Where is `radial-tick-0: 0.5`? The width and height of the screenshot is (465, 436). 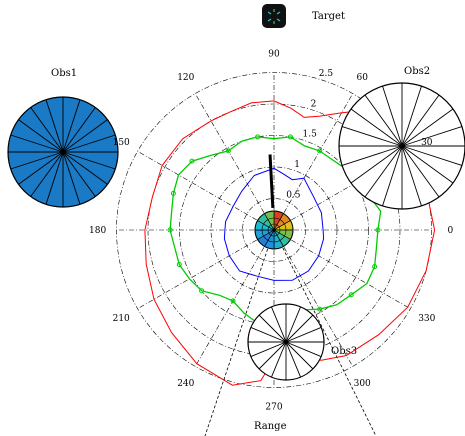 radial-tick-0: 0.5 is located at coordinates (293, 196).